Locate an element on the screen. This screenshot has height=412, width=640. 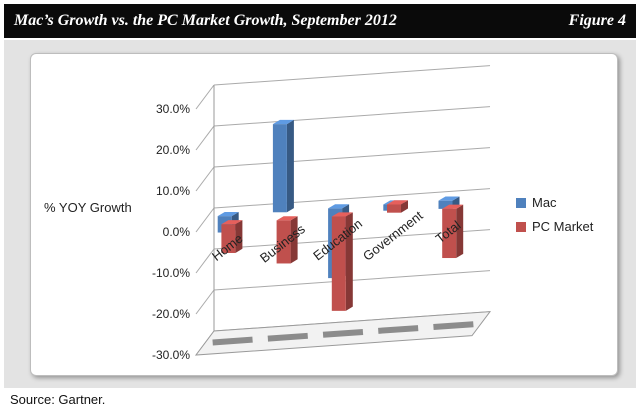
chart-floor is located at coordinates (343, 333).